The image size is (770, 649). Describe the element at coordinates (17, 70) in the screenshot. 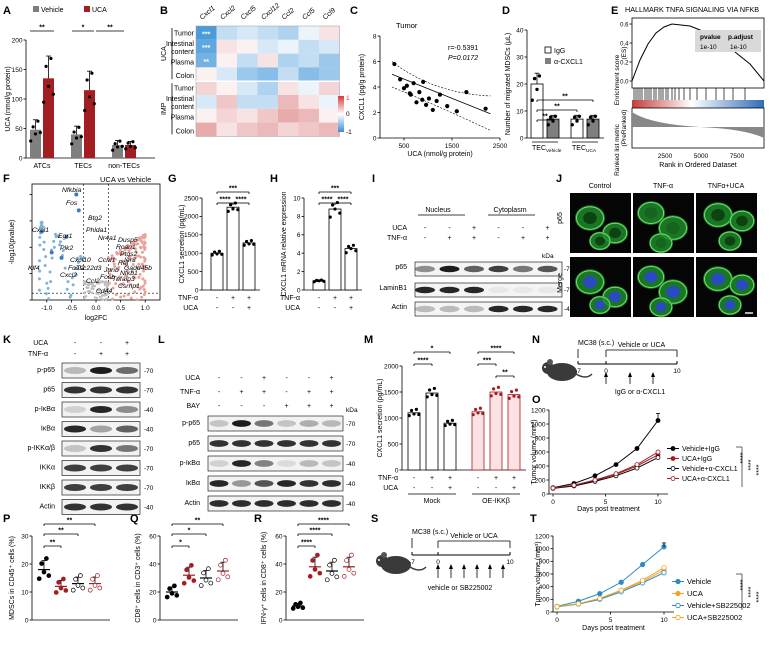

I see `y-tick-label: 150` at that location.